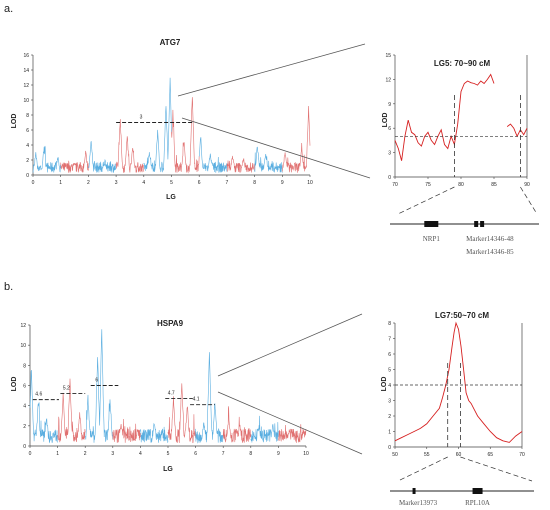 The width and height of the screenshot is (550, 510). I want to click on hspa9-lod-line-lg3, so click(99, 386).